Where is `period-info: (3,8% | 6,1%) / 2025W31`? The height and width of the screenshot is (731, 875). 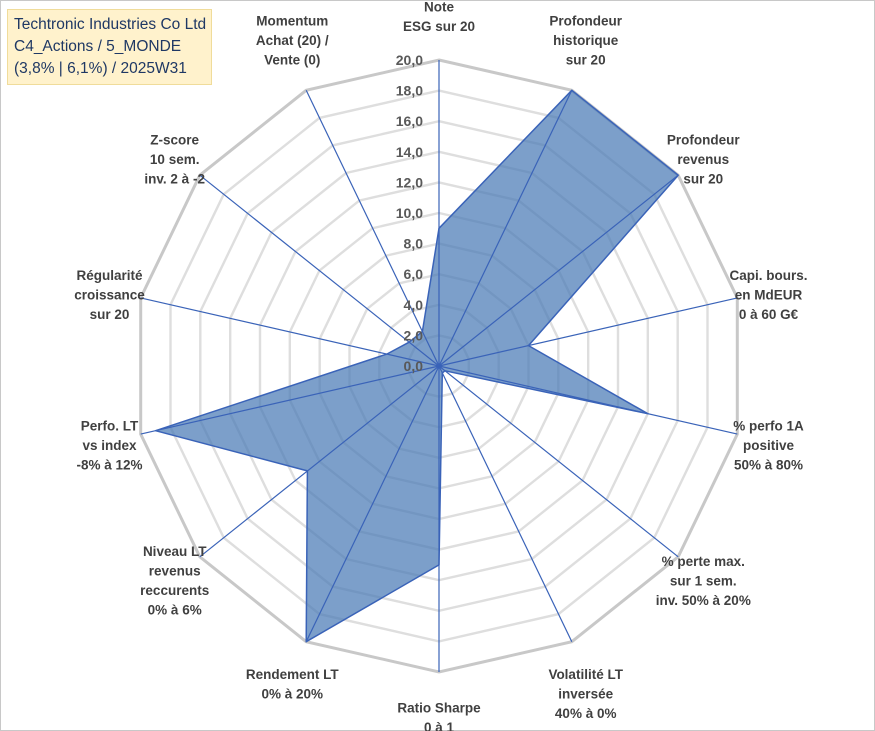 period-info: (3,8% | 6,1%) / 2025W31 is located at coordinates (100, 68).